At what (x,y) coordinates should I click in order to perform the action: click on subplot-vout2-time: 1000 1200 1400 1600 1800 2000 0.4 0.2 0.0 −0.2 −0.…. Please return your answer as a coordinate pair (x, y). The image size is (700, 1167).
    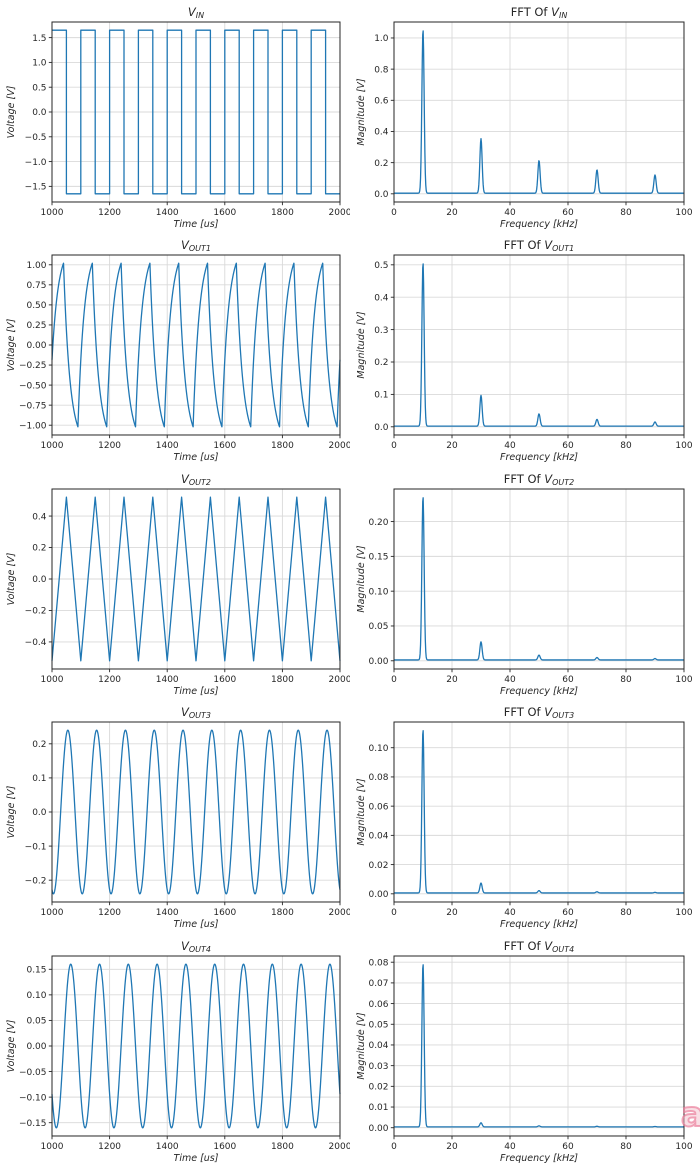
    Looking at the image, I should click on (176, 583).